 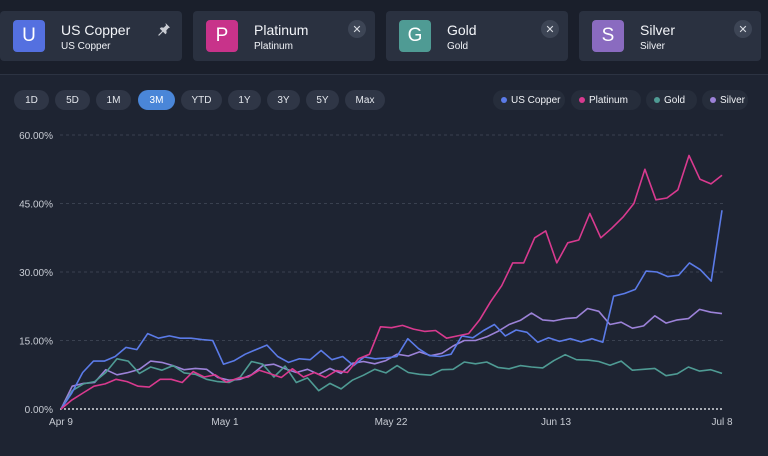 I want to click on range-1y: 1Y, so click(x=244, y=100).